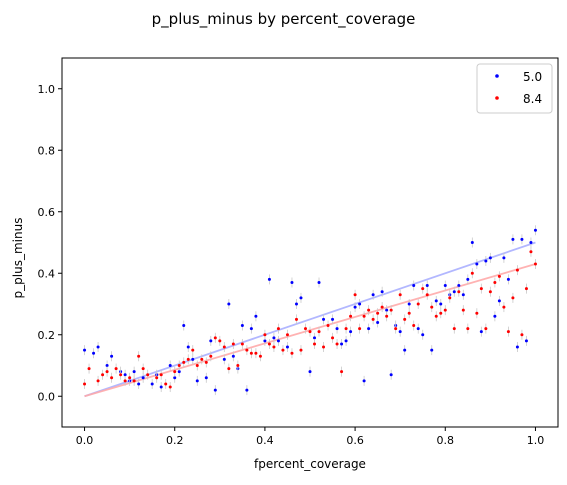  What do you see at coordinates (175, 440) in the screenshot?
I see `x-tick-label: 0.2` at bounding box center [175, 440].